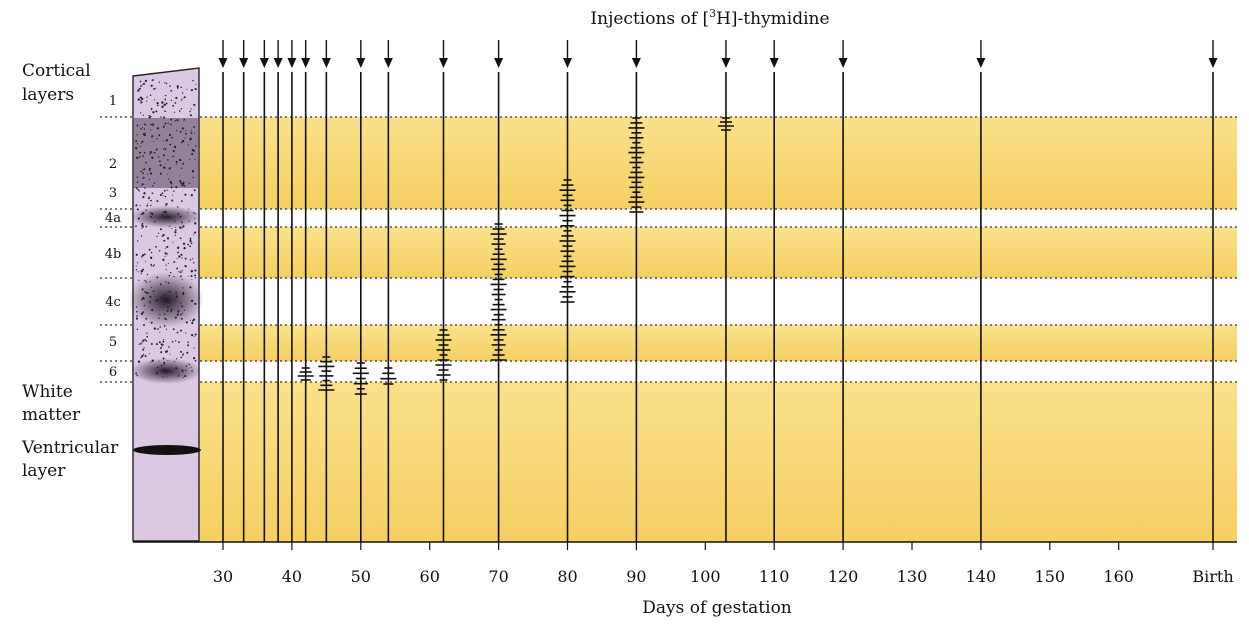 Image resolution: width=1249 pixels, height=627 pixels. What do you see at coordinates (113, 218) in the screenshot?
I see `layer-label-4a: 4a` at bounding box center [113, 218].